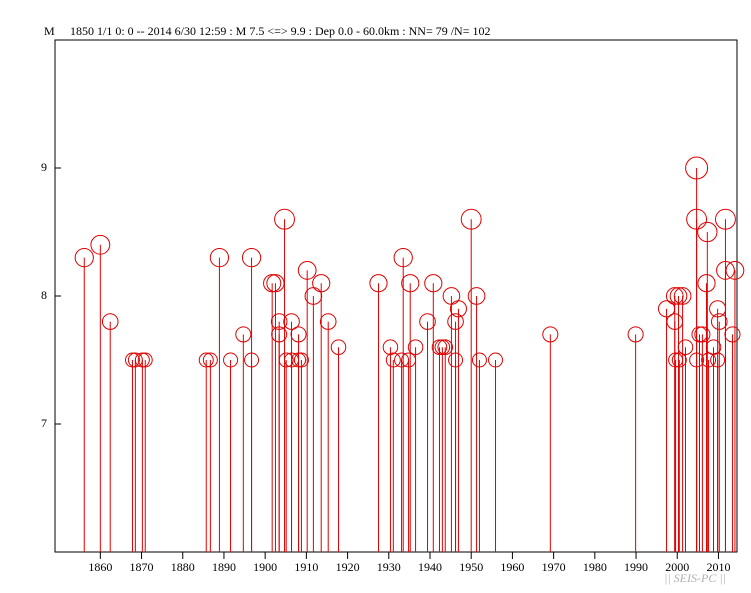 Image resolution: width=751 pixels, height=593 pixels. I want to click on x-tick-label: 1940, so click(430, 567).